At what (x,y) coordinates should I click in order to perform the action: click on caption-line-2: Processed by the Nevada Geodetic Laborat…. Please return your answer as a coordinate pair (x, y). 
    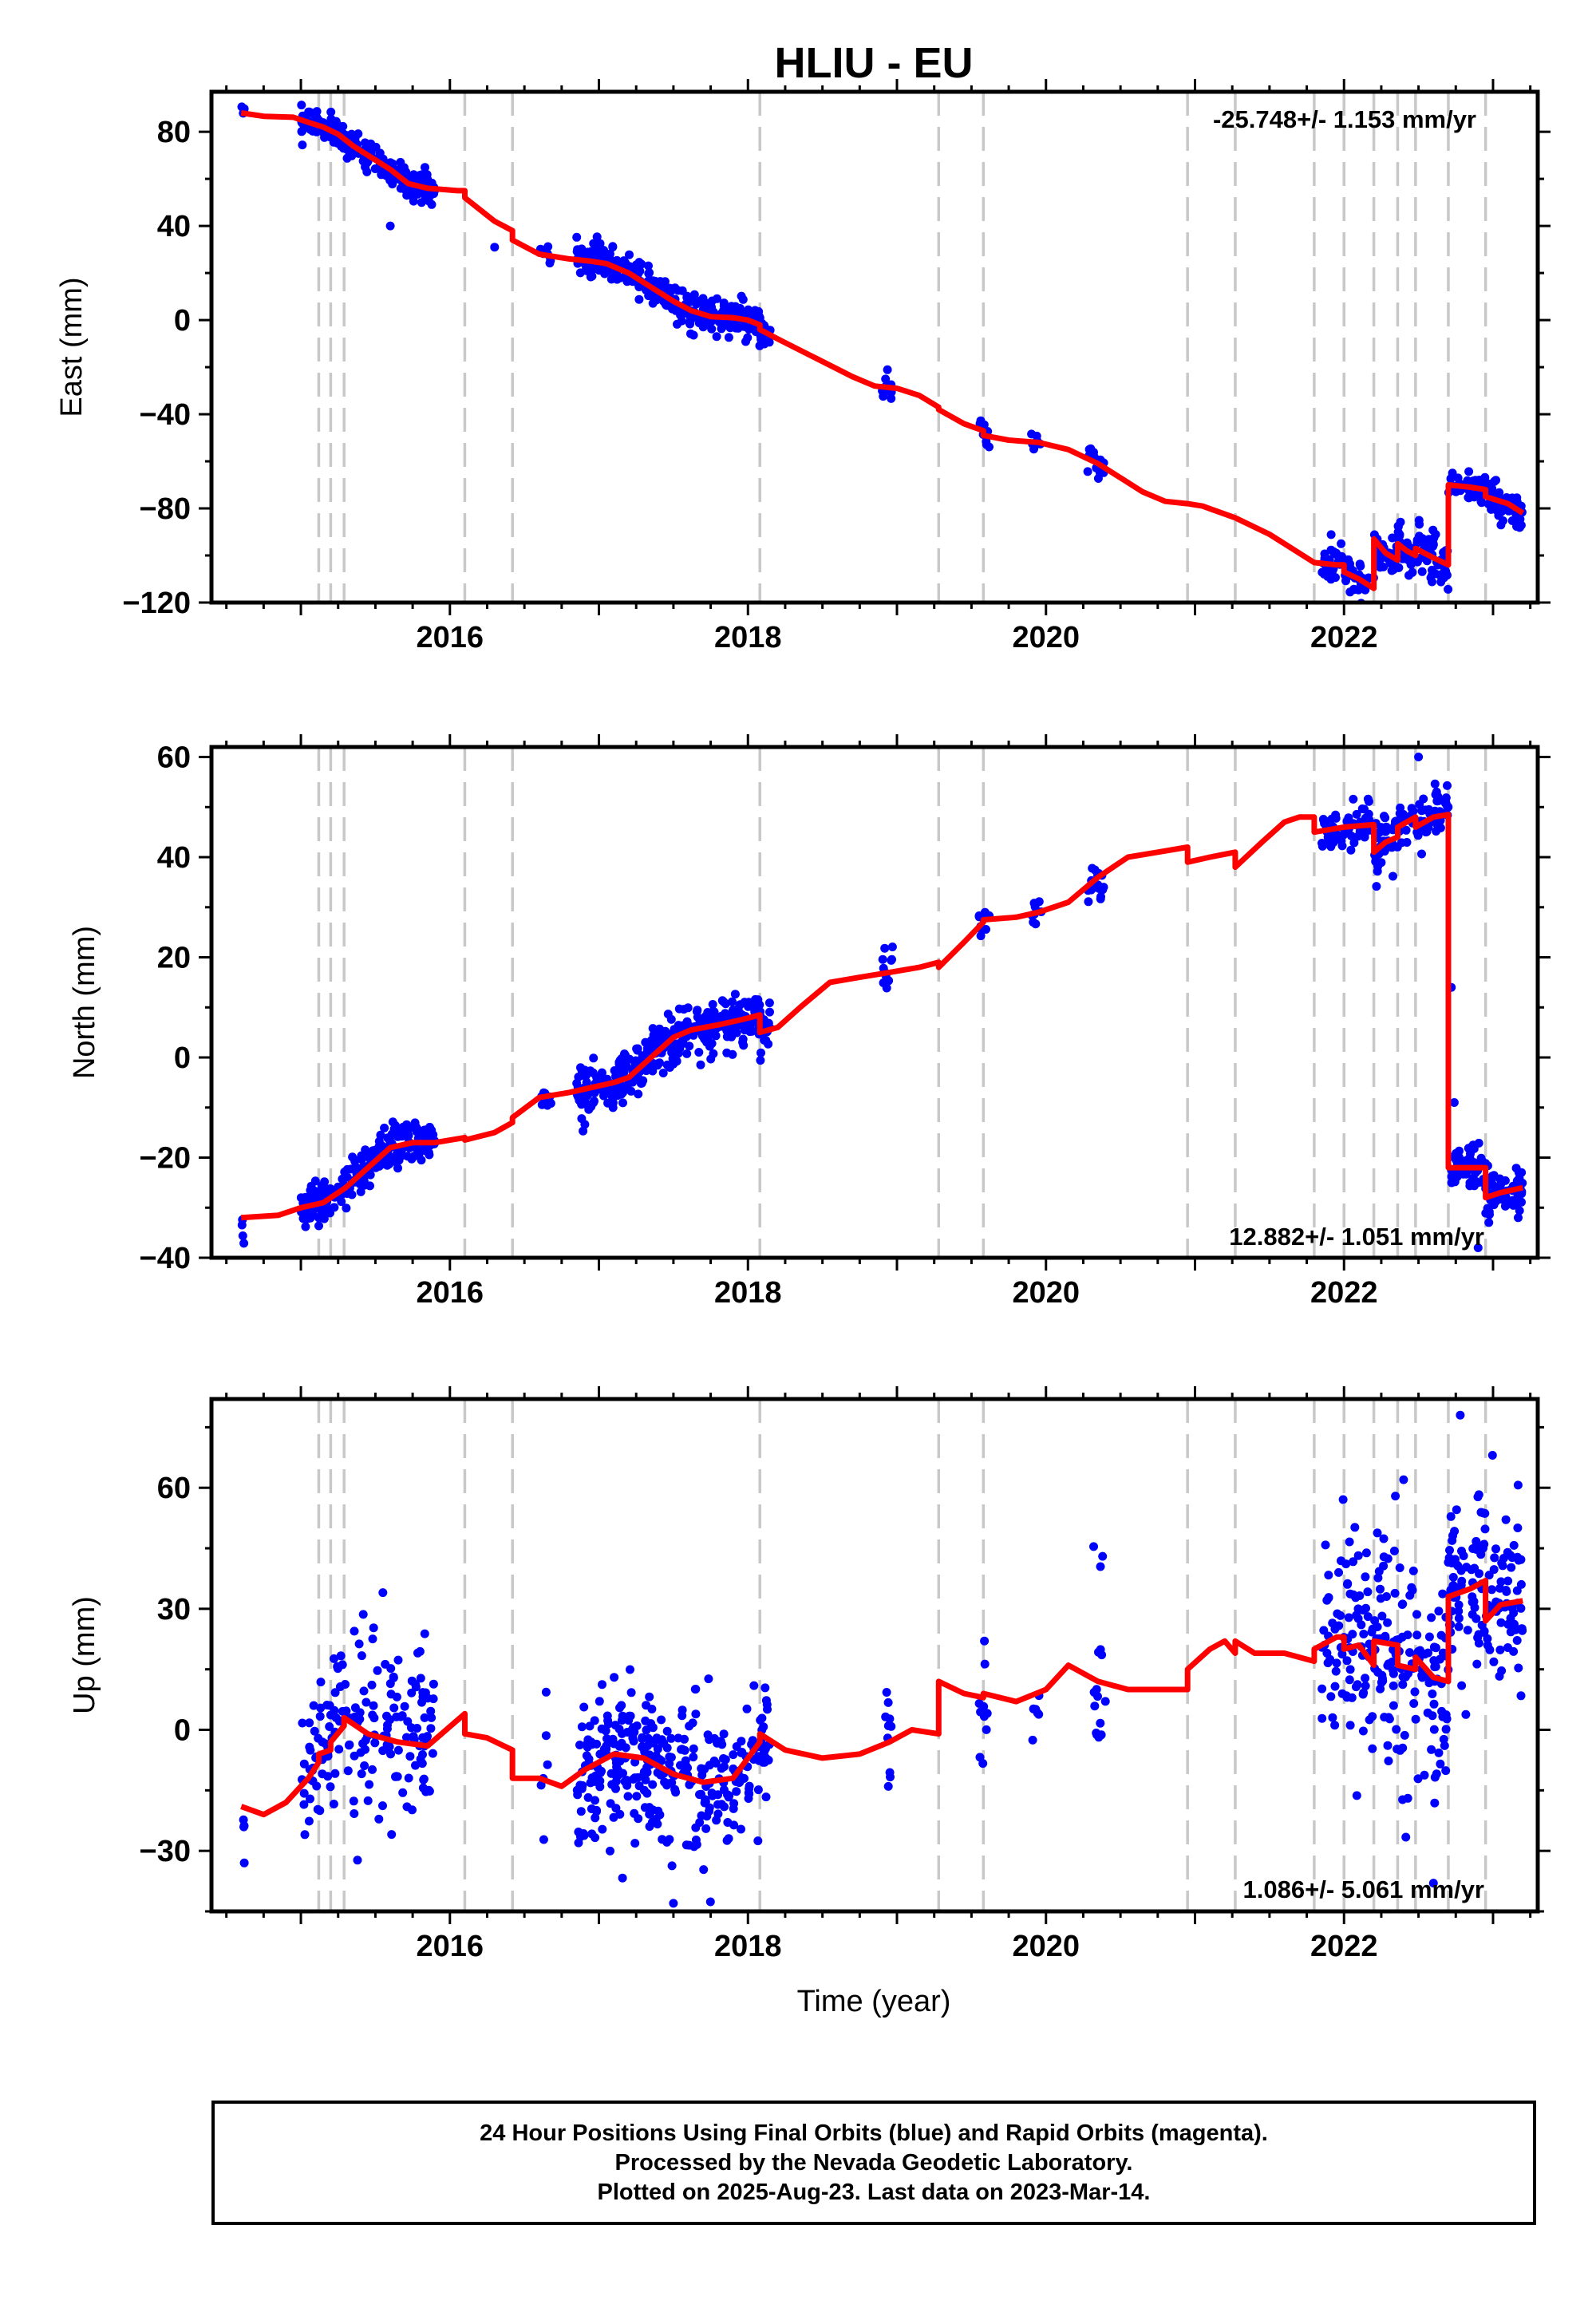
    Looking at the image, I should click on (873, 2162).